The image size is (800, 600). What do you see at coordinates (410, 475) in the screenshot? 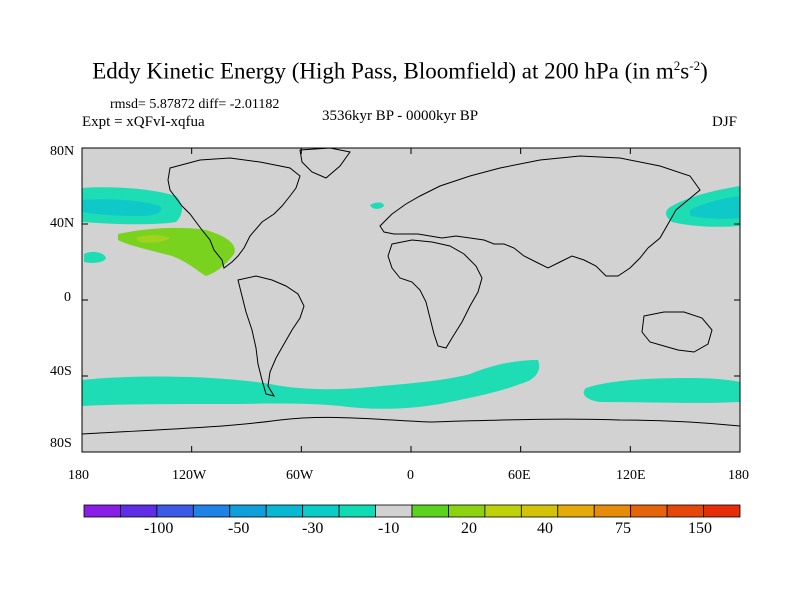
I see `lon-label-0: 0` at bounding box center [410, 475].